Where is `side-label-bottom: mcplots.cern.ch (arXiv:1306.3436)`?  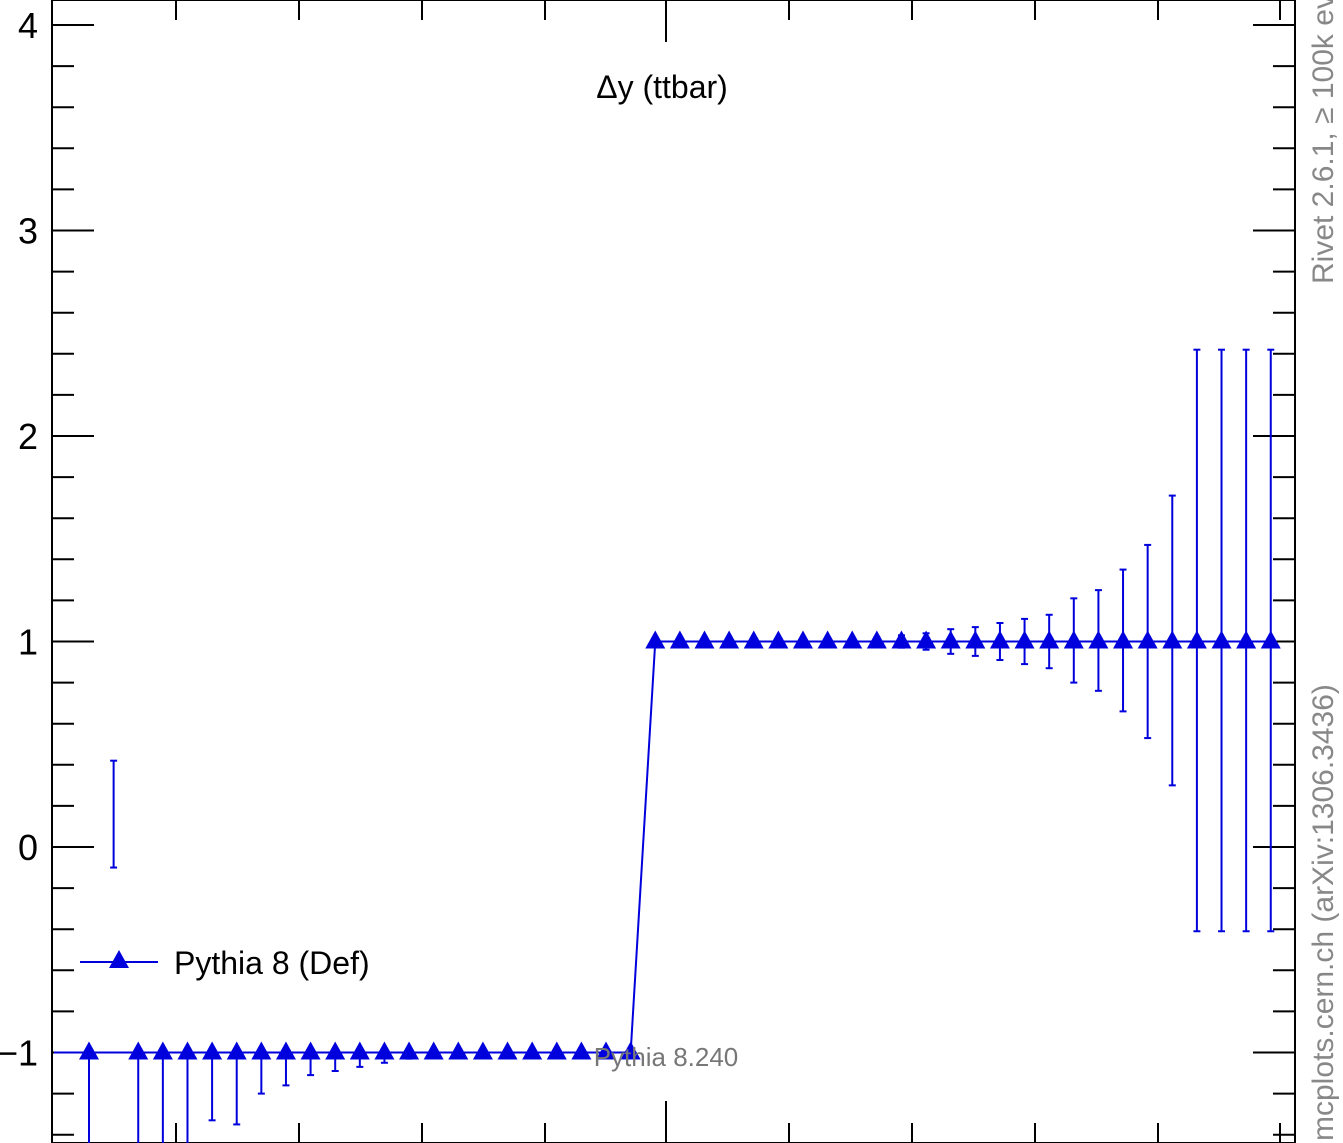
side-label-bottom: mcplots.cern.ch (arXiv:1306.3436) is located at coordinates (1323, 912).